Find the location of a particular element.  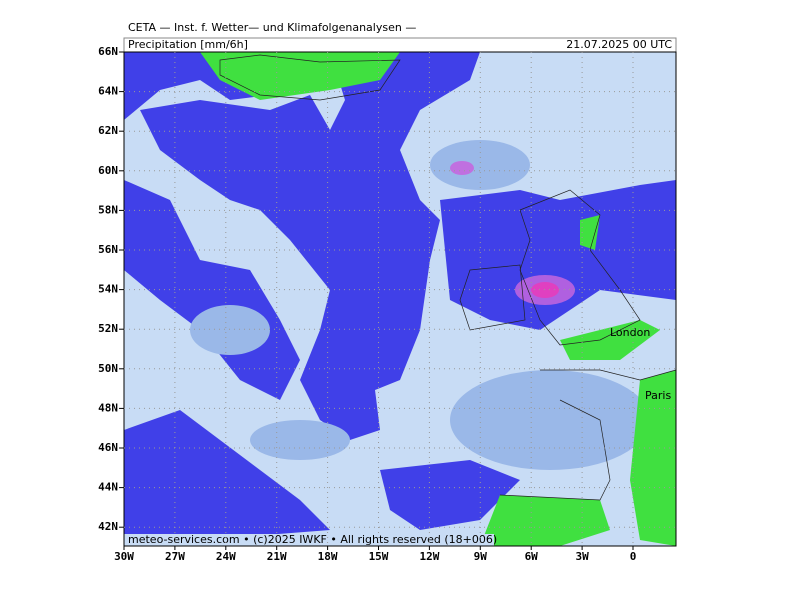

x-tick-label: 3W is located at coordinates (582, 556).